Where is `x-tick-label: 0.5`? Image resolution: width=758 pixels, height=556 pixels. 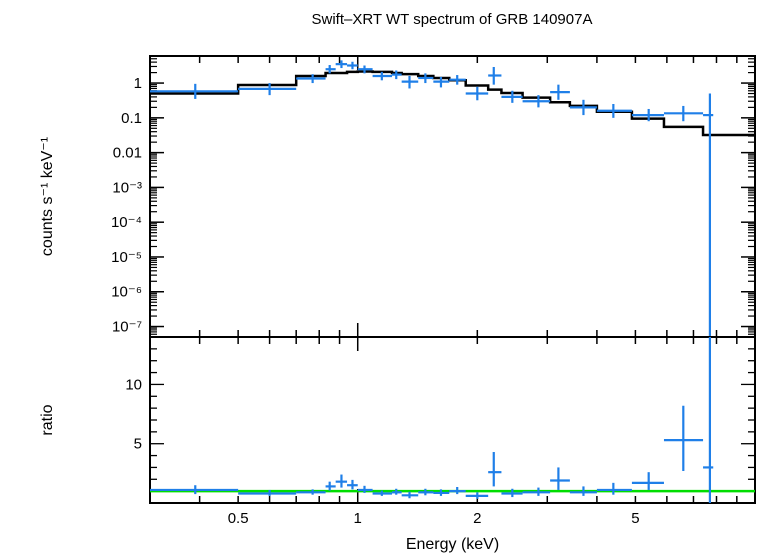 x-tick-label: 0.5 is located at coordinates (238, 518).